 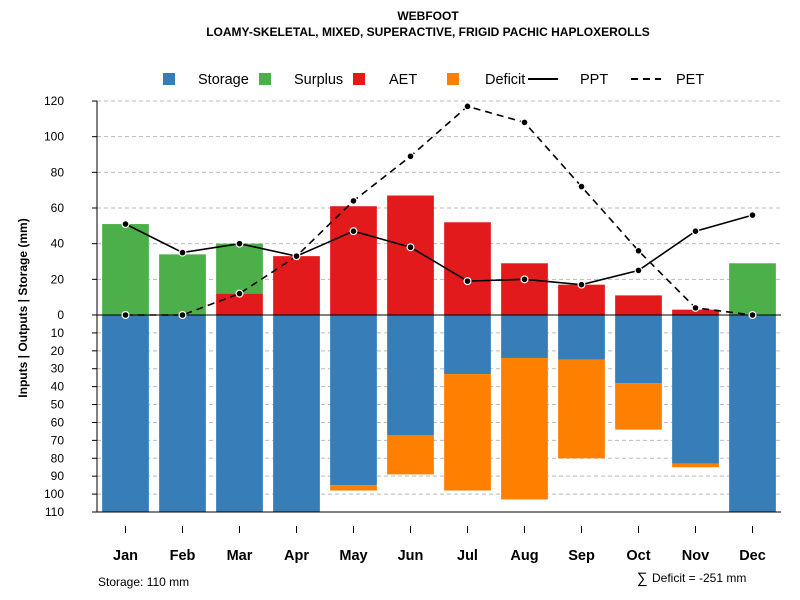 I want to click on deficit-bar-jun, so click(x=410, y=454).